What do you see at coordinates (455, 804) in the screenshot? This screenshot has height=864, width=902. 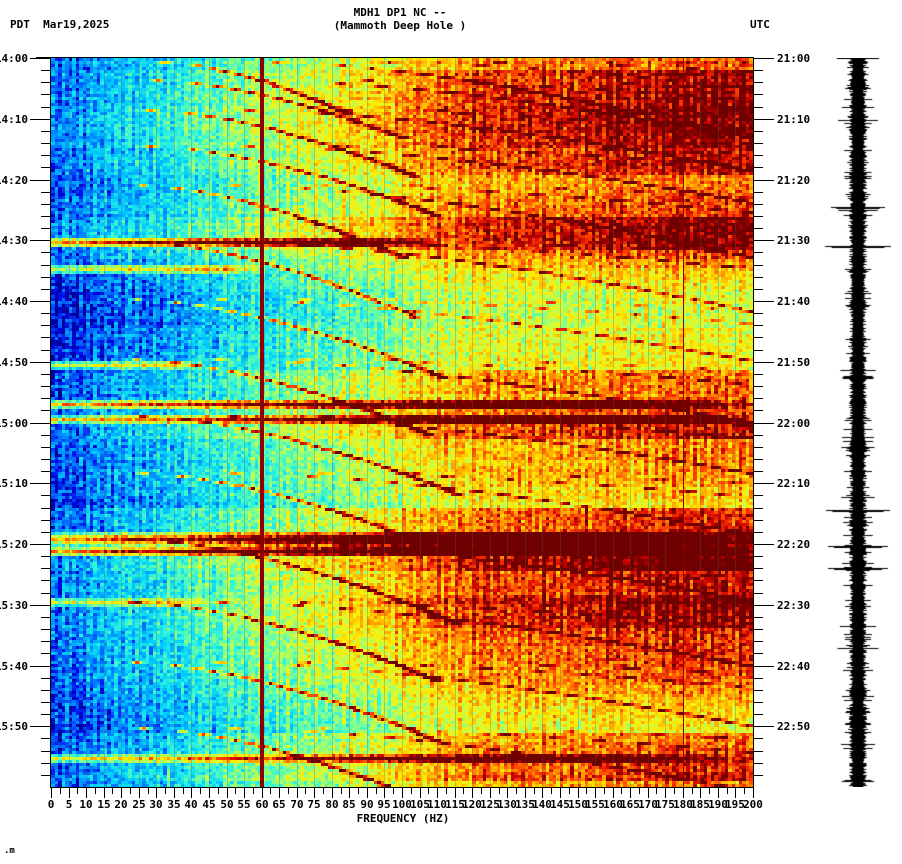 I see `freq-label-115: 115` at bounding box center [455, 804].